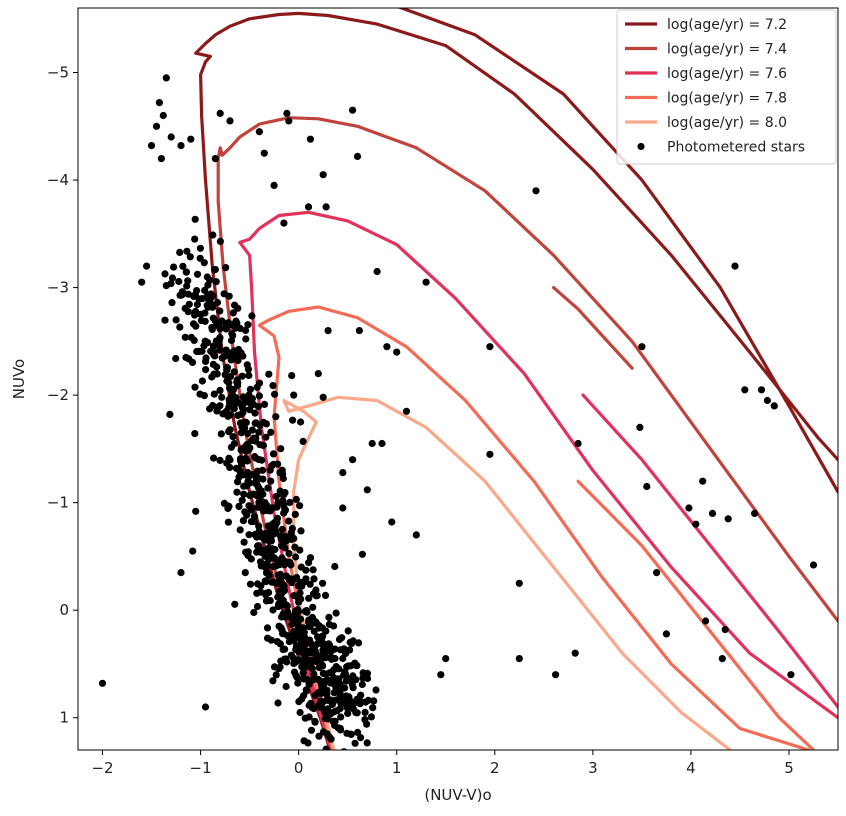 The image size is (846, 816). I want to click on legend-label: log(age/yr) = 7.2, so click(727, 25).